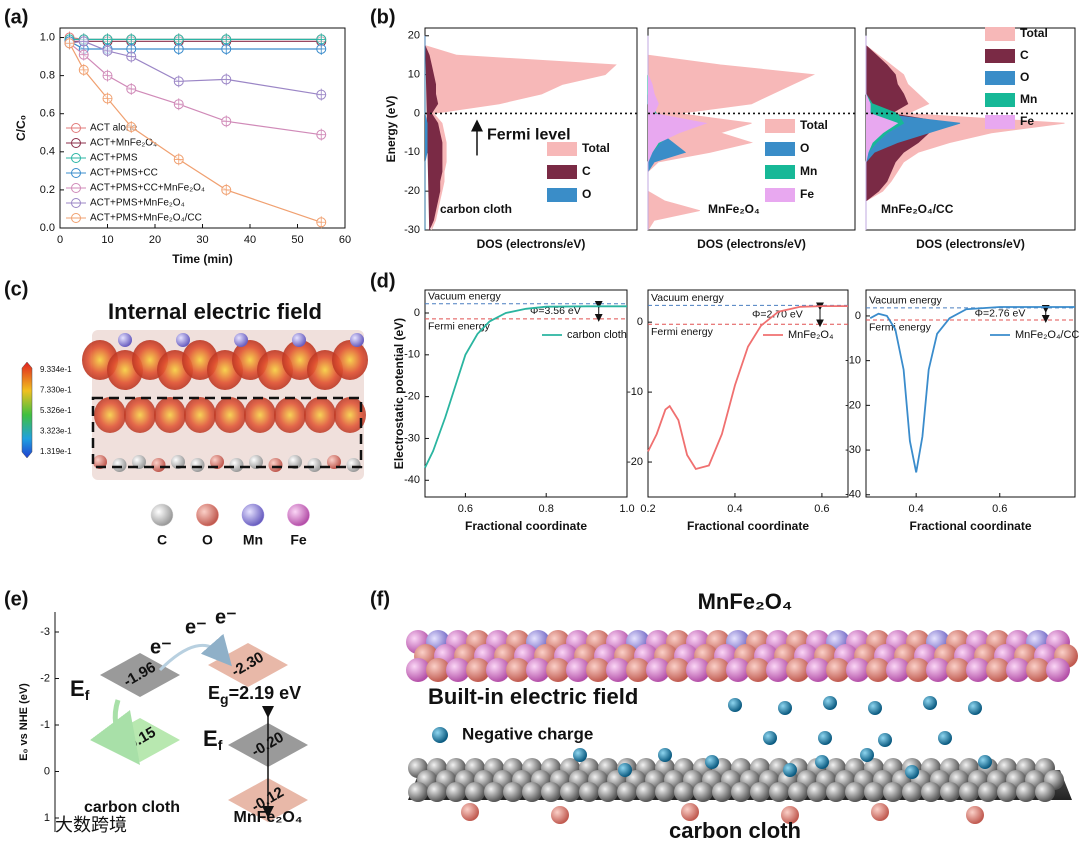 The image size is (1080, 847). Describe the element at coordinates (195, 652) in the screenshot. I see `transfer-arrow` at that location.